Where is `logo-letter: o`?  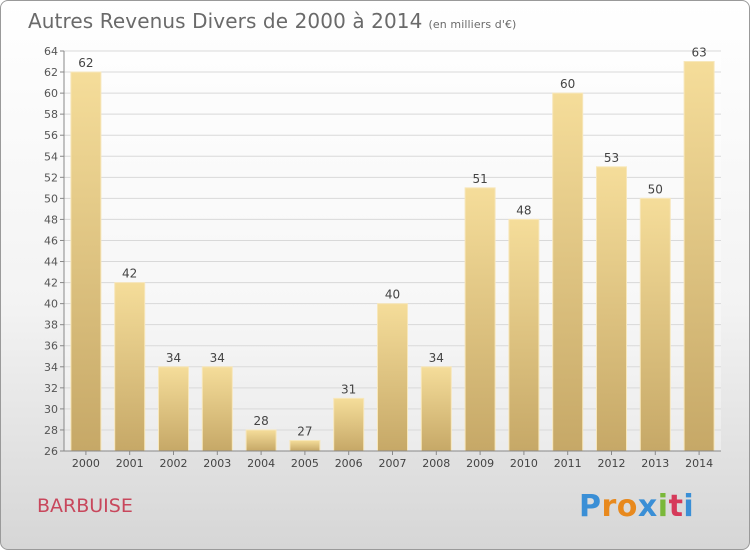 logo-letter: o is located at coordinates (627, 506).